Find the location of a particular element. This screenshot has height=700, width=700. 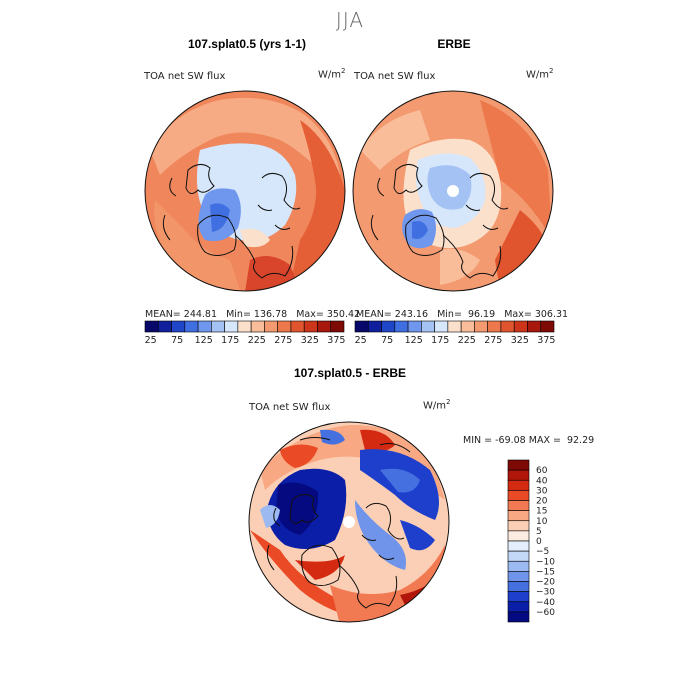

colorbar-tick-label: 10 is located at coordinates (542, 522).